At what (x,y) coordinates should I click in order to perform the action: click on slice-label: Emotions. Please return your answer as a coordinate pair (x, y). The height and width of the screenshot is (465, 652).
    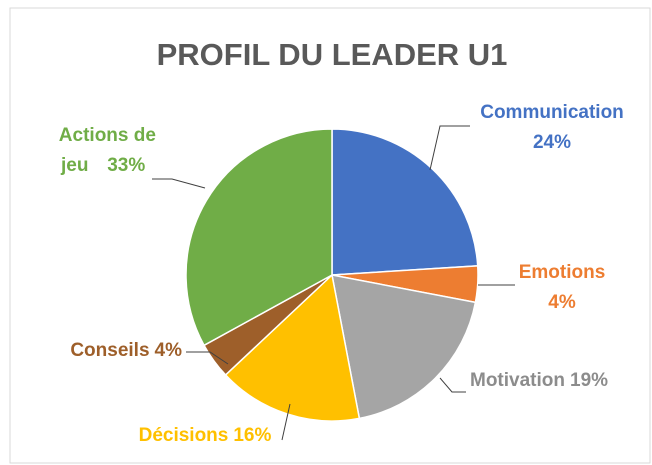
    Looking at the image, I should click on (562, 272).